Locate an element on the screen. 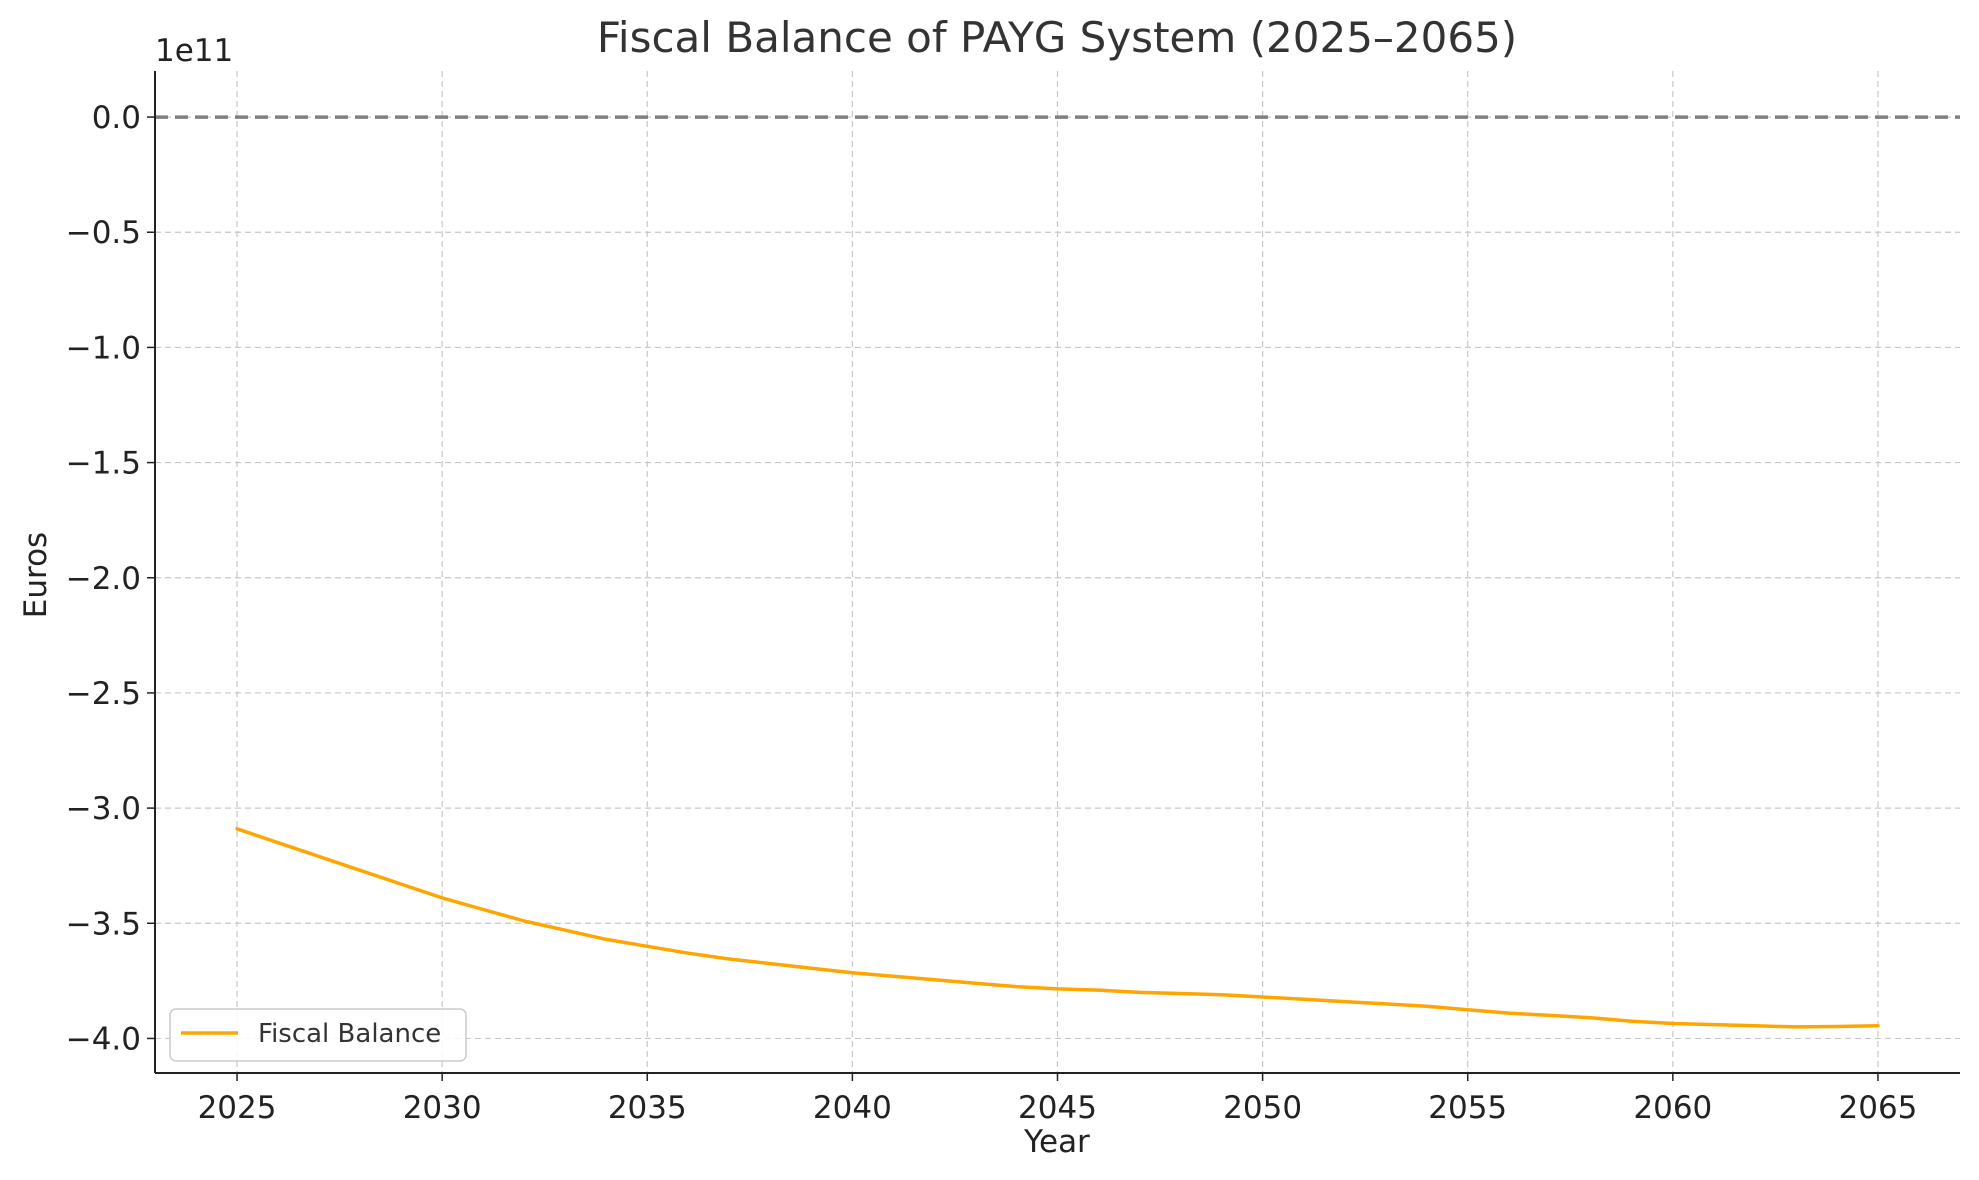 Image resolution: width=1979 pixels, height=1180 pixels. series-layer is located at coordinates (1057, 928).